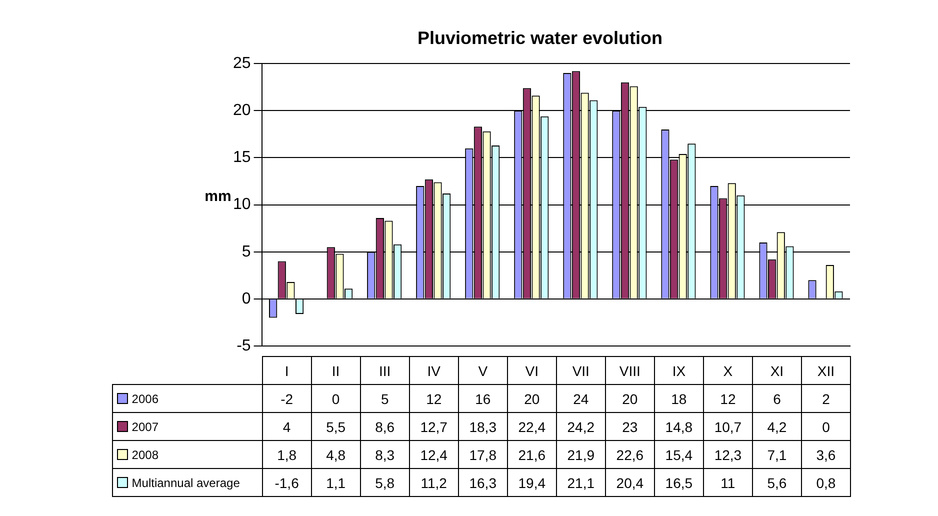  What do you see at coordinates (242, 205) in the screenshot?
I see `y-tick-label: 10` at bounding box center [242, 205].